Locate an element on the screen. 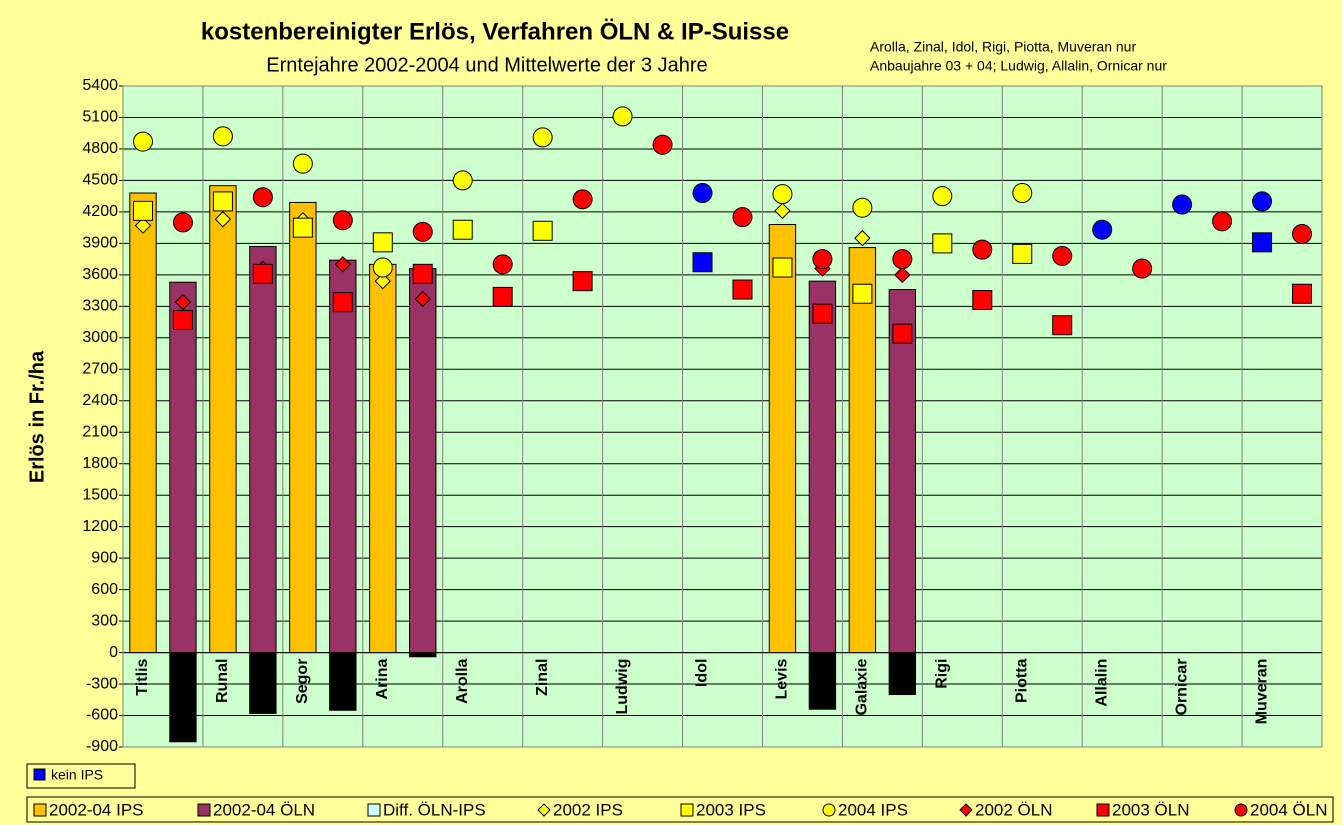  legend-label: 2004 IPS is located at coordinates (873, 809).